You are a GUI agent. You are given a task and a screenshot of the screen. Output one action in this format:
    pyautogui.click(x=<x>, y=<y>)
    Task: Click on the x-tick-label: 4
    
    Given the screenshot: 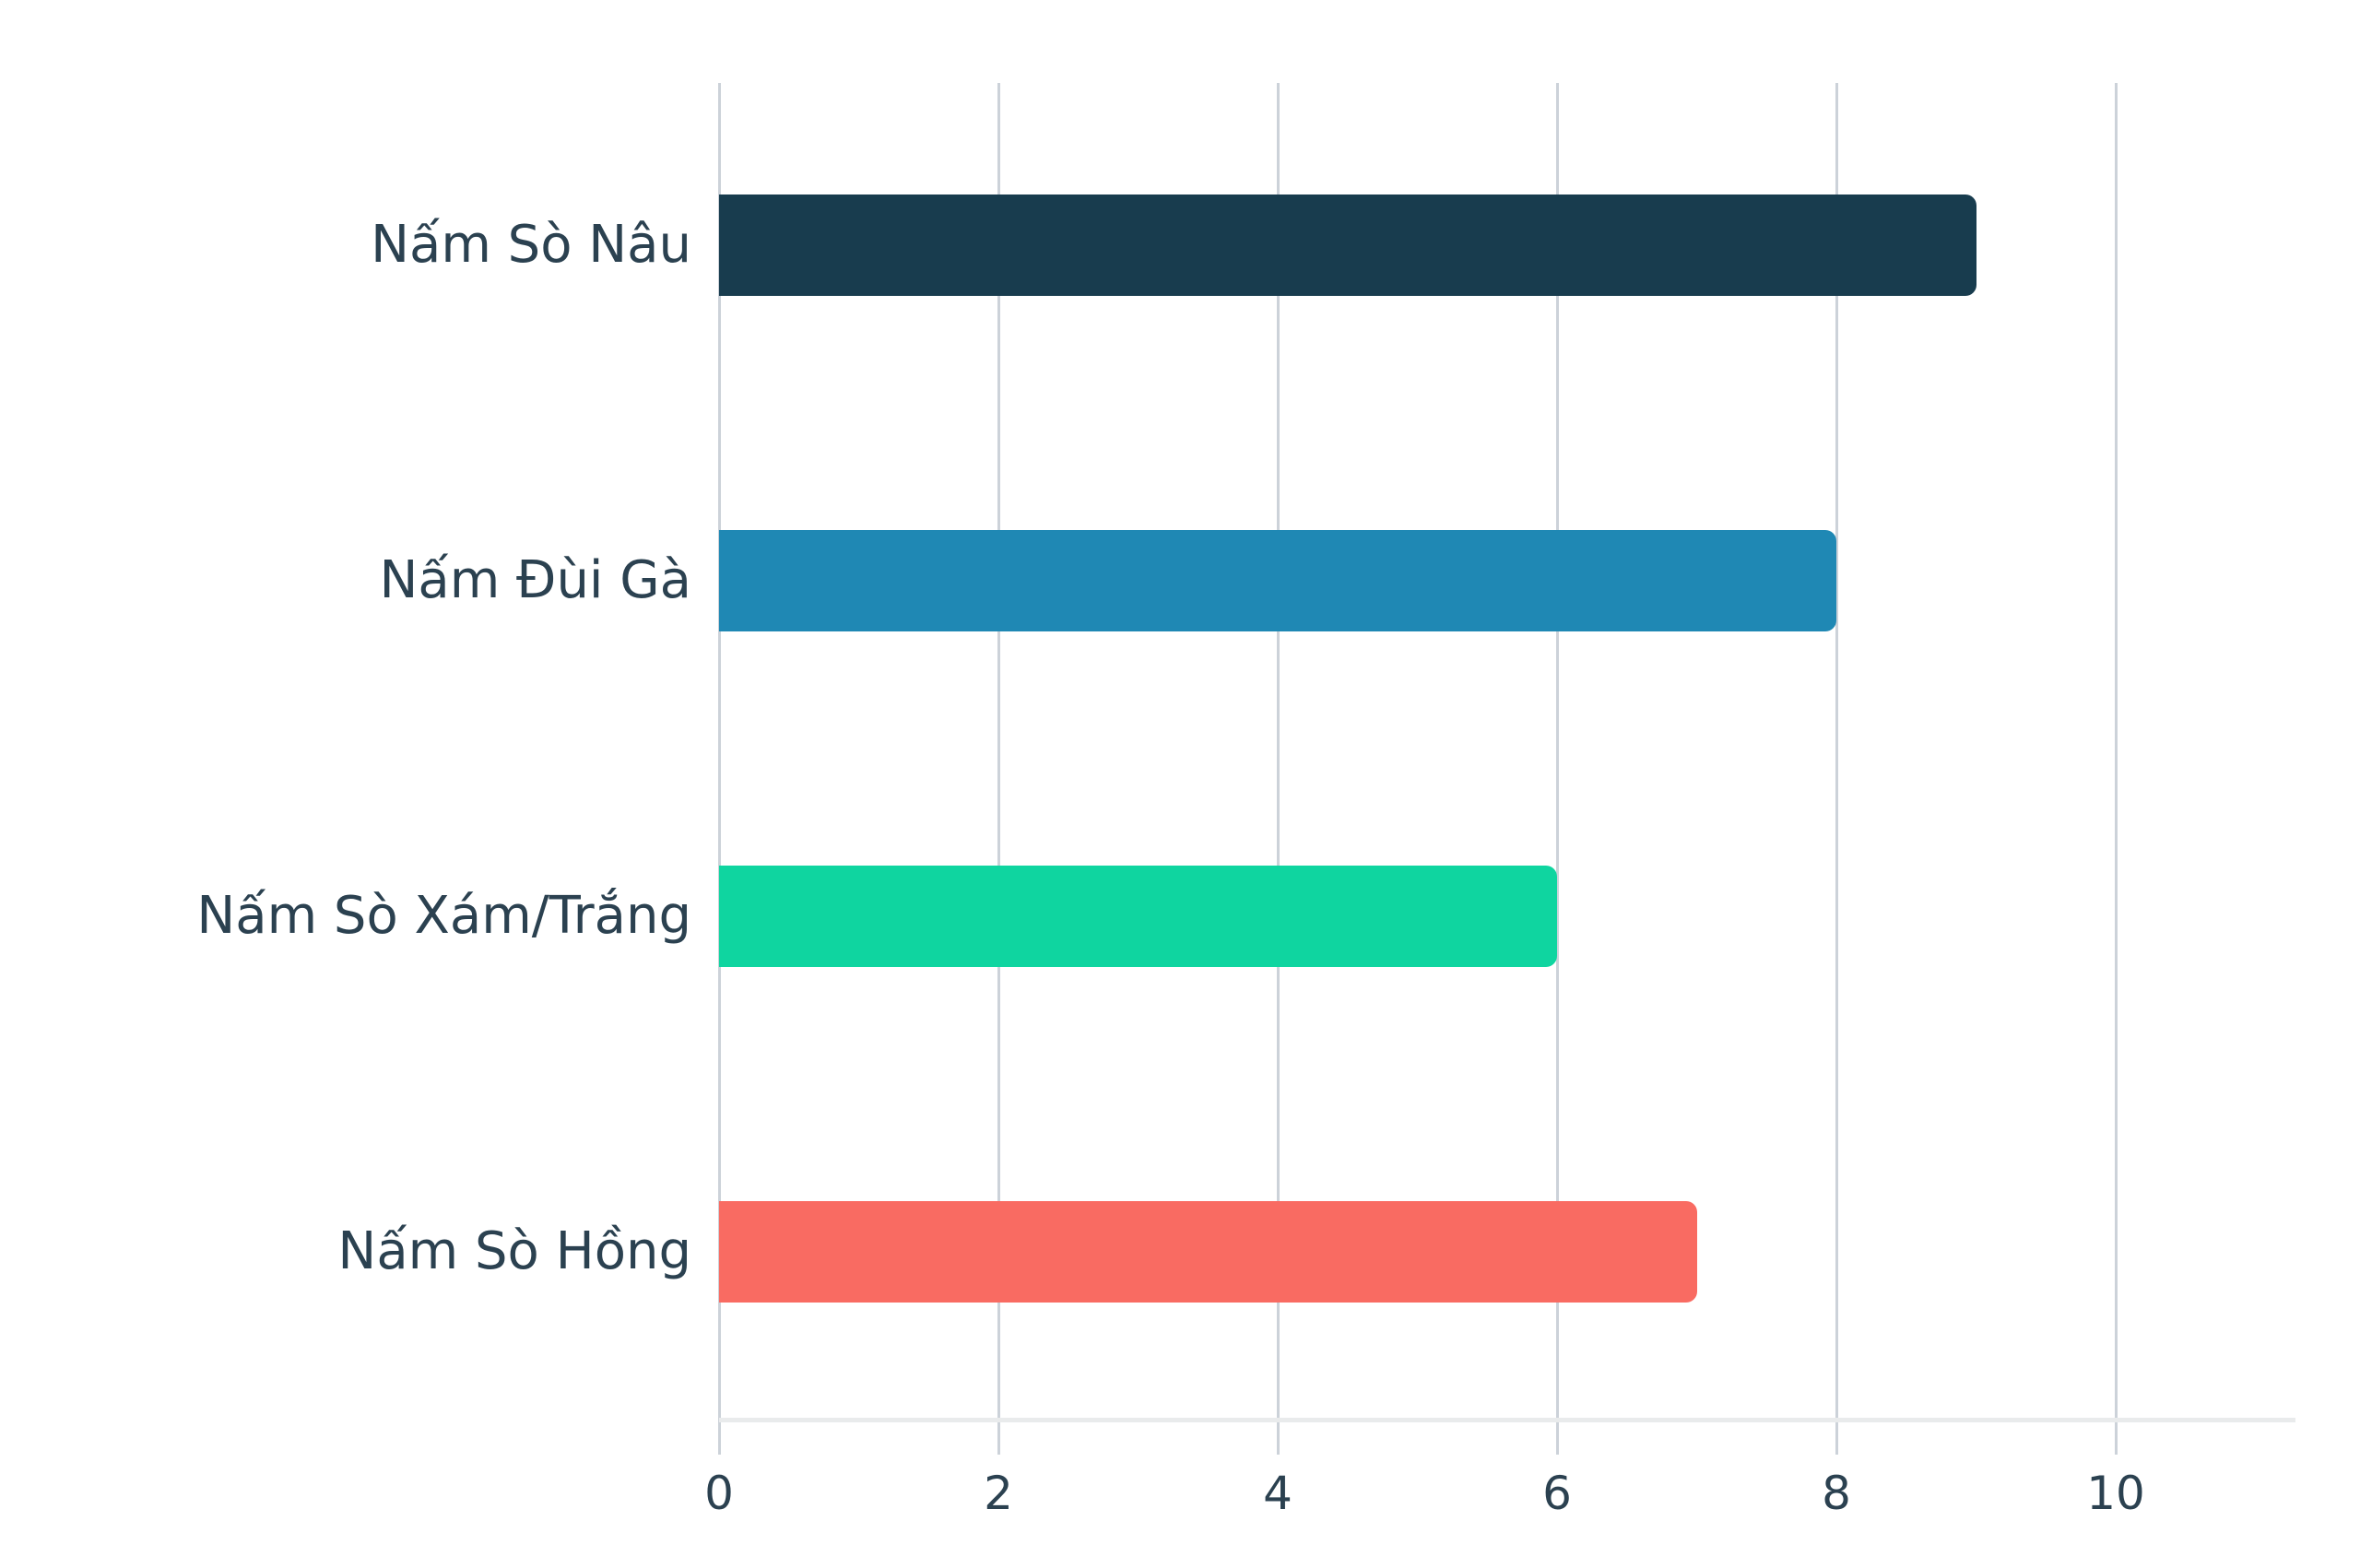 What is the action you would take?
    pyautogui.click(x=1277, y=1494)
    